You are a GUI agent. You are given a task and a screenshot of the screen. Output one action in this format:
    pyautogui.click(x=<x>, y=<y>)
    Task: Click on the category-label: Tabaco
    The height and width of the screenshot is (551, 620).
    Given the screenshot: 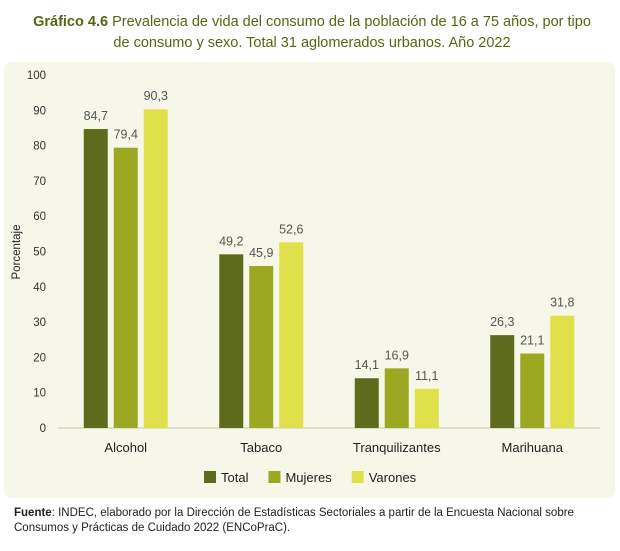 What is the action you would take?
    pyautogui.click(x=261, y=447)
    